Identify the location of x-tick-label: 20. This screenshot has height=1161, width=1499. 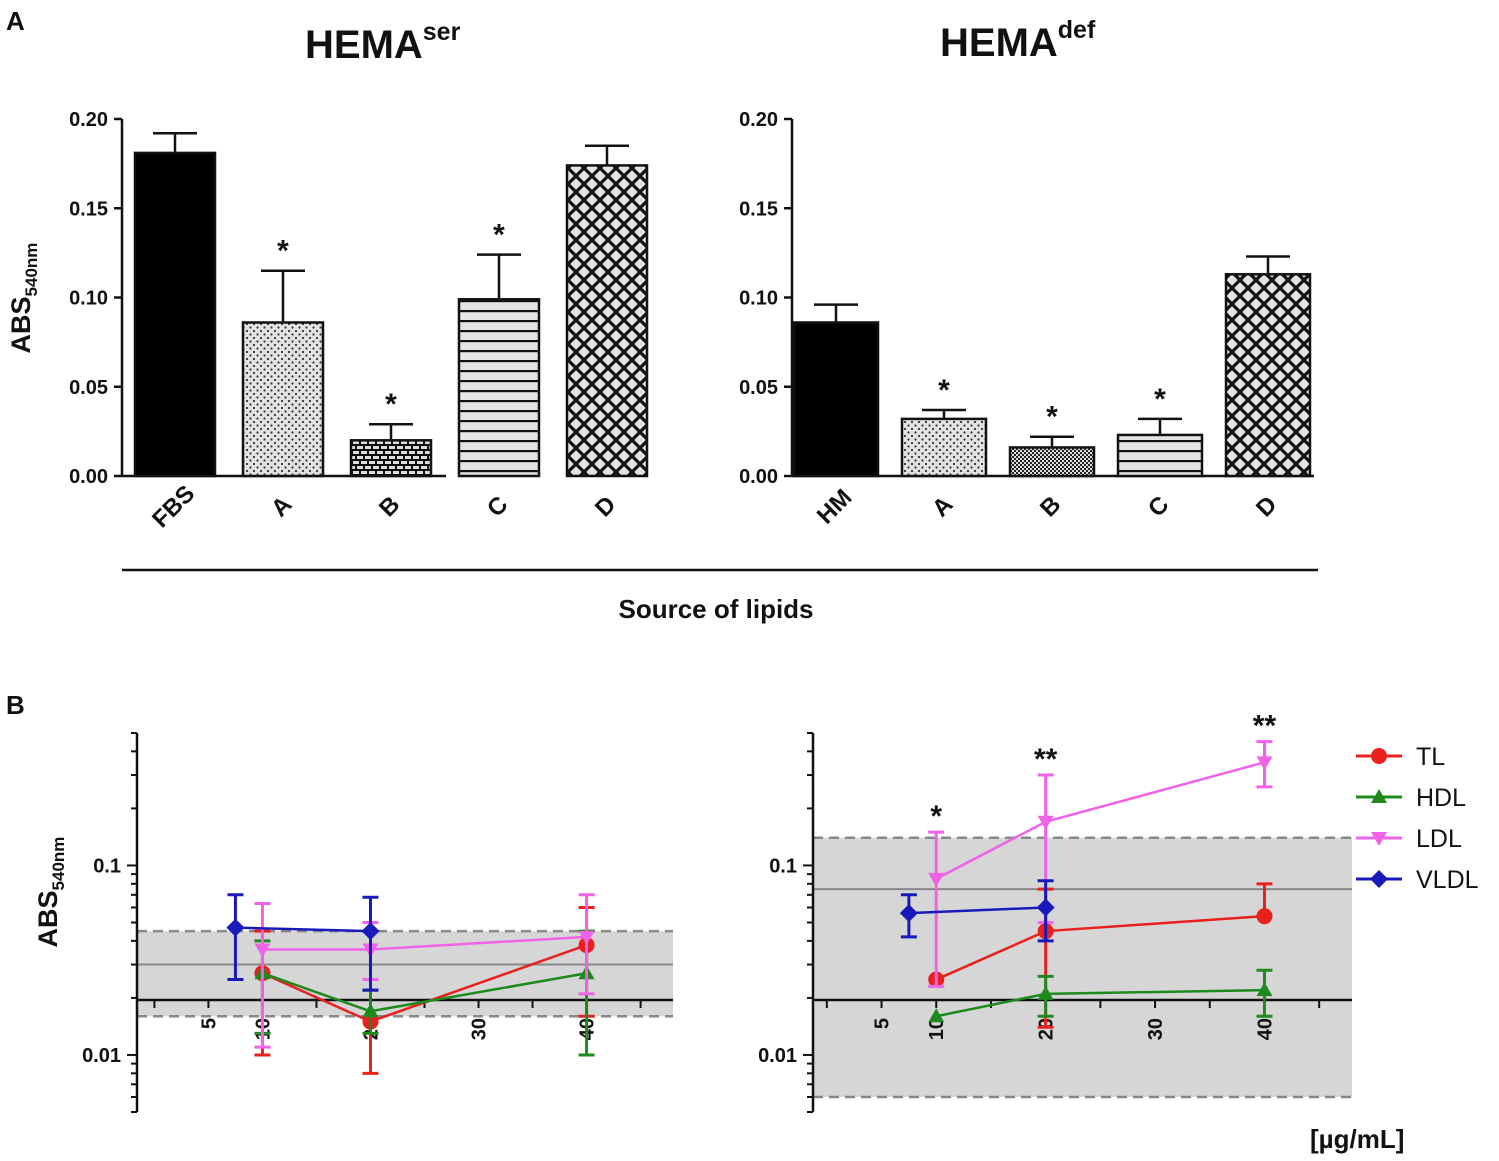
(1047, 1029).